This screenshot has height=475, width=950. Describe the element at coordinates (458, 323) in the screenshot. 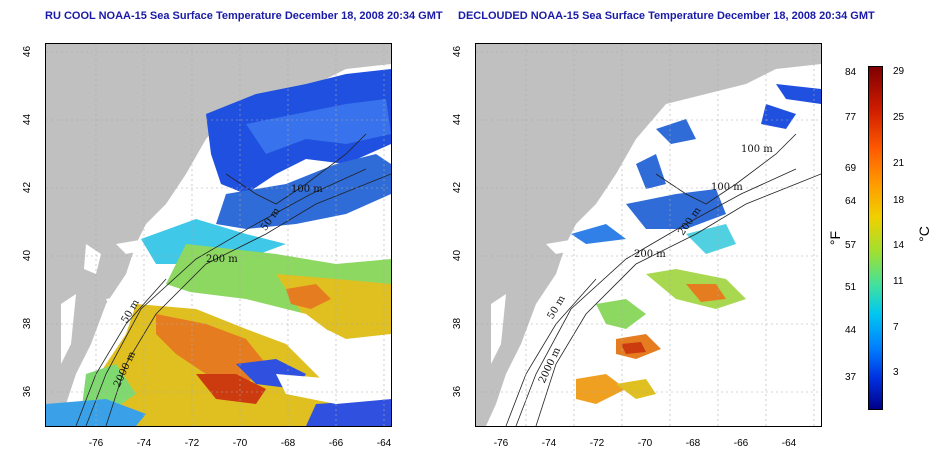

I see `right-y-tick: 38` at that location.